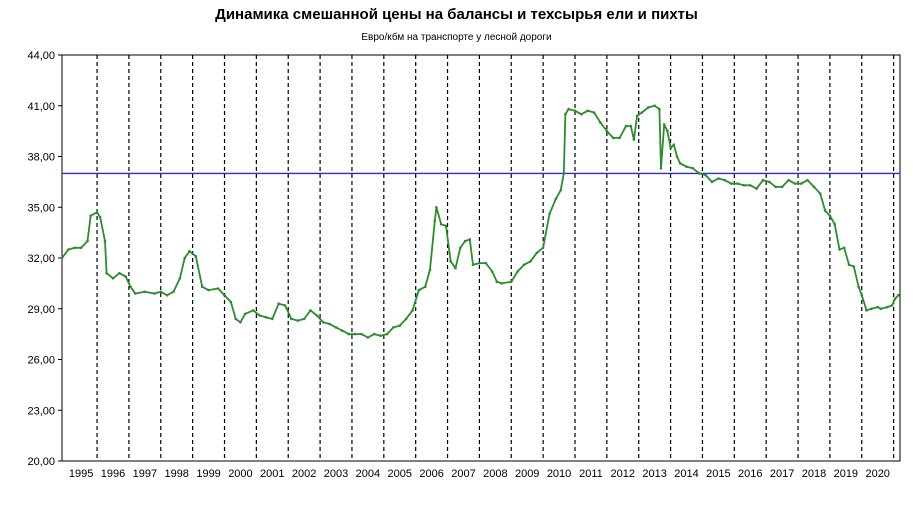 The height and width of the screenshot is (507, 913). I want to click on y-tick-label: 20,00, so click(41, 462).